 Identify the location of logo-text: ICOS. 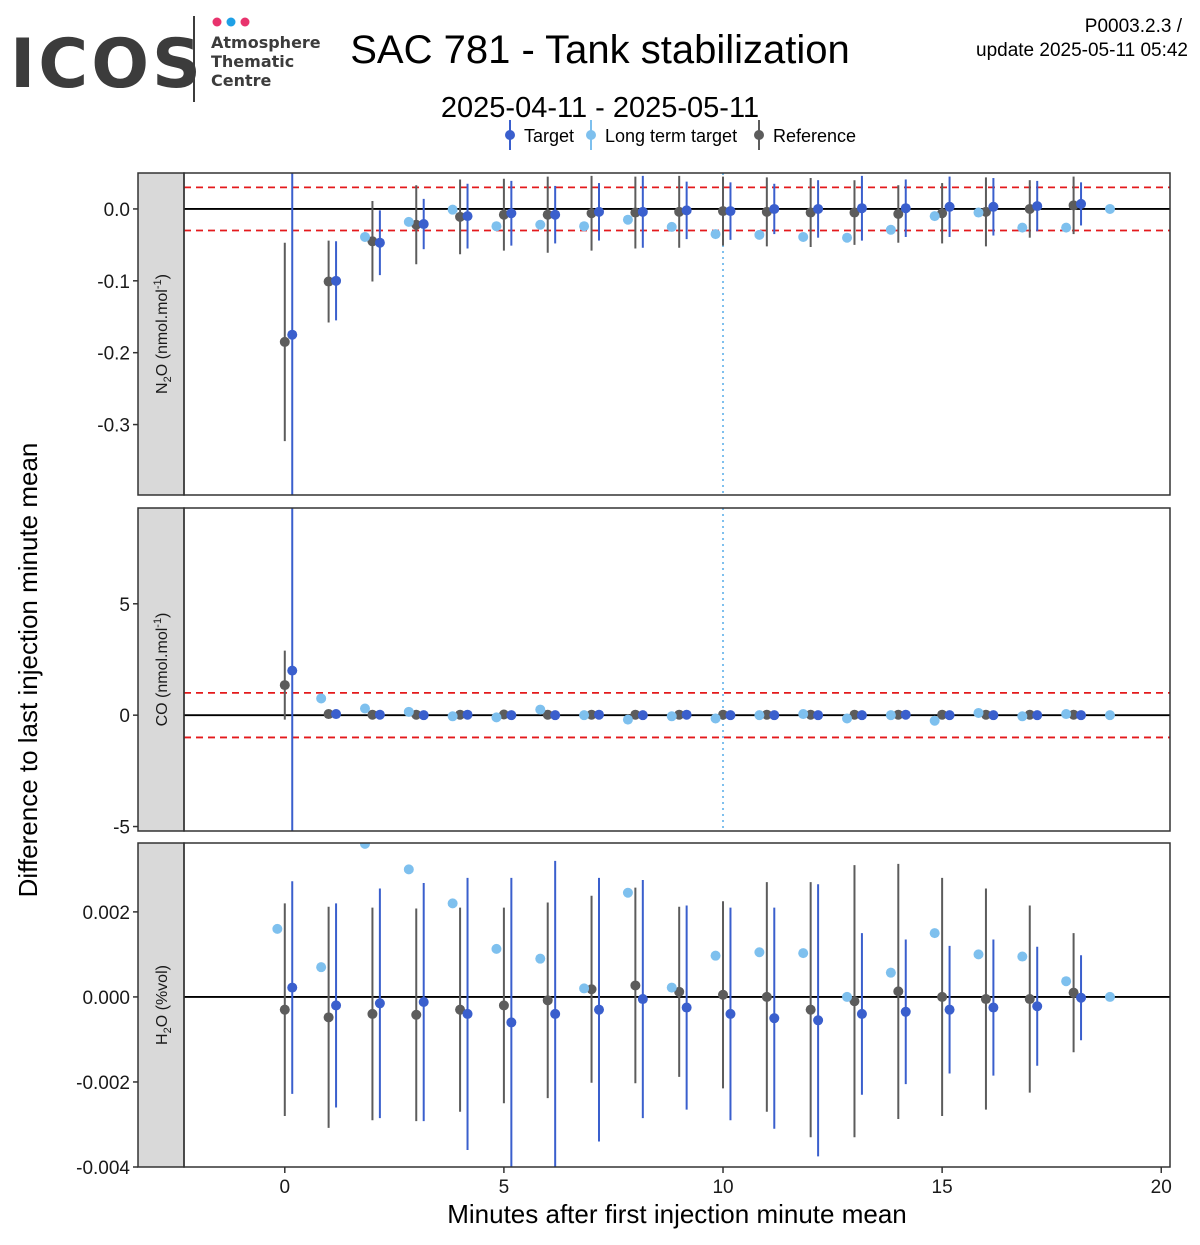
(107, 64).